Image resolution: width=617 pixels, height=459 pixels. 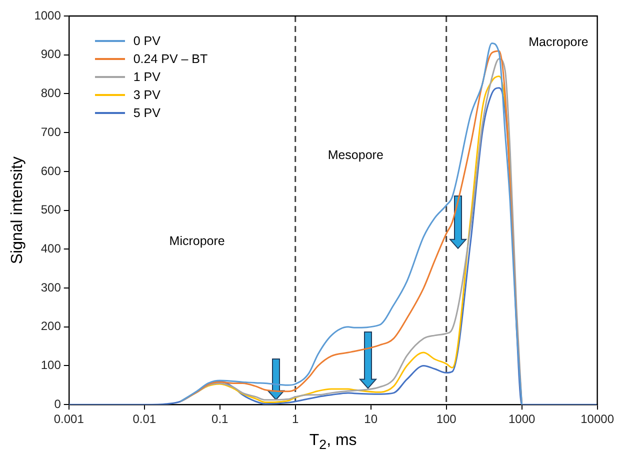 What do you see at coordinates (146, 113) in the screenshot?
I see `legend-label: 5 PV` at bounding box center [146, 113].